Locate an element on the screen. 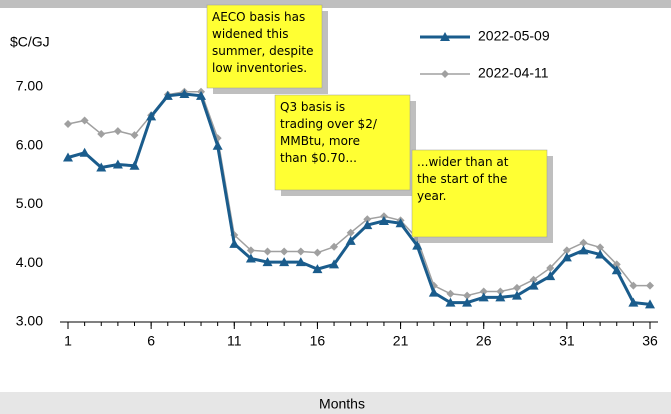  y-tick-label: 6.00 is located at coordinates (29, 144).